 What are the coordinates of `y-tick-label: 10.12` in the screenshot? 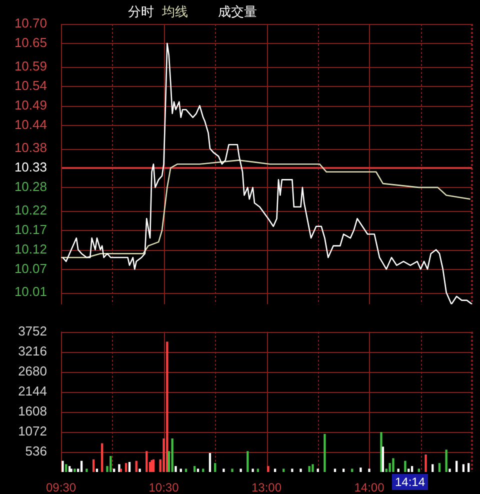 It's located at (30, 248).